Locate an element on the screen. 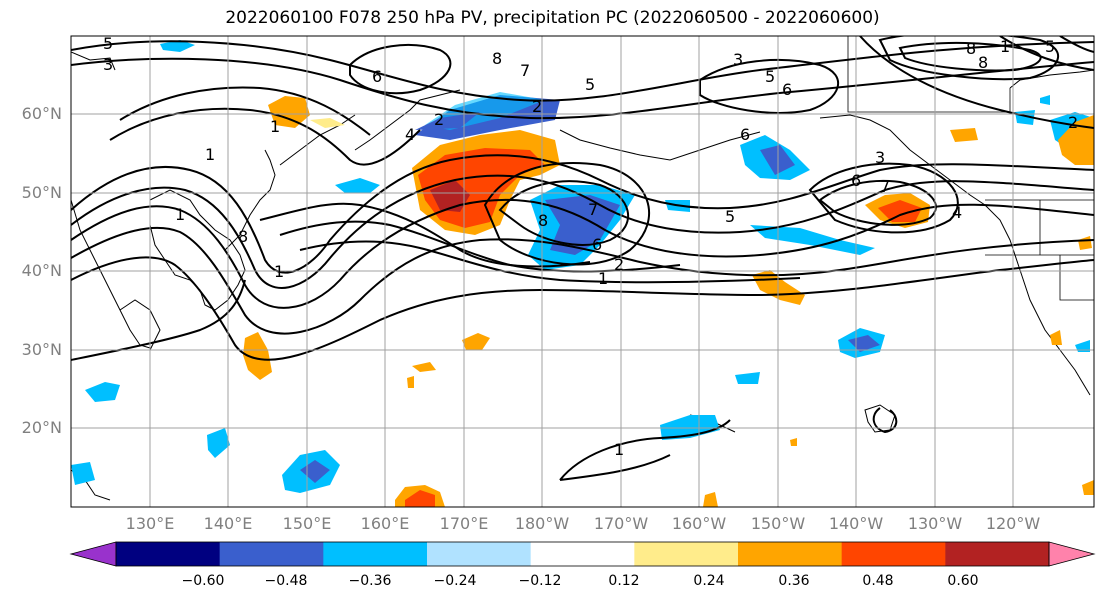  longitude-label: 120°W is located at coordinates (1013, 523).